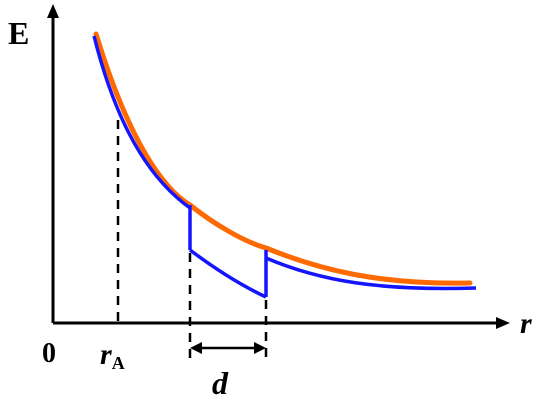 The height and width of the screenshot is (405, 559). Describe the element at coordinates (196, 348) in the screenshot. I see `gap-arrow-left-head` at that location.